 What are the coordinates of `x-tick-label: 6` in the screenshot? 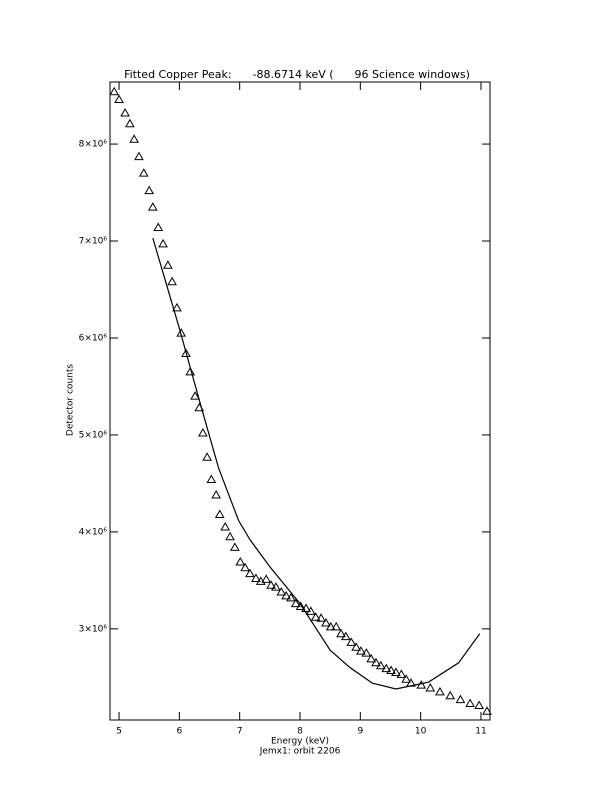 It's located at (179, 732).